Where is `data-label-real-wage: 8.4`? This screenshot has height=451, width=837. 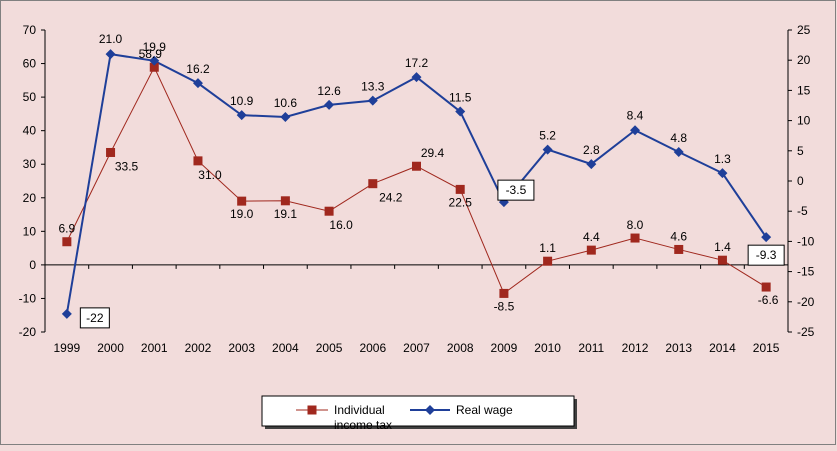
data-label-real-wage: 8.4 is located at coordinates (635, 115).